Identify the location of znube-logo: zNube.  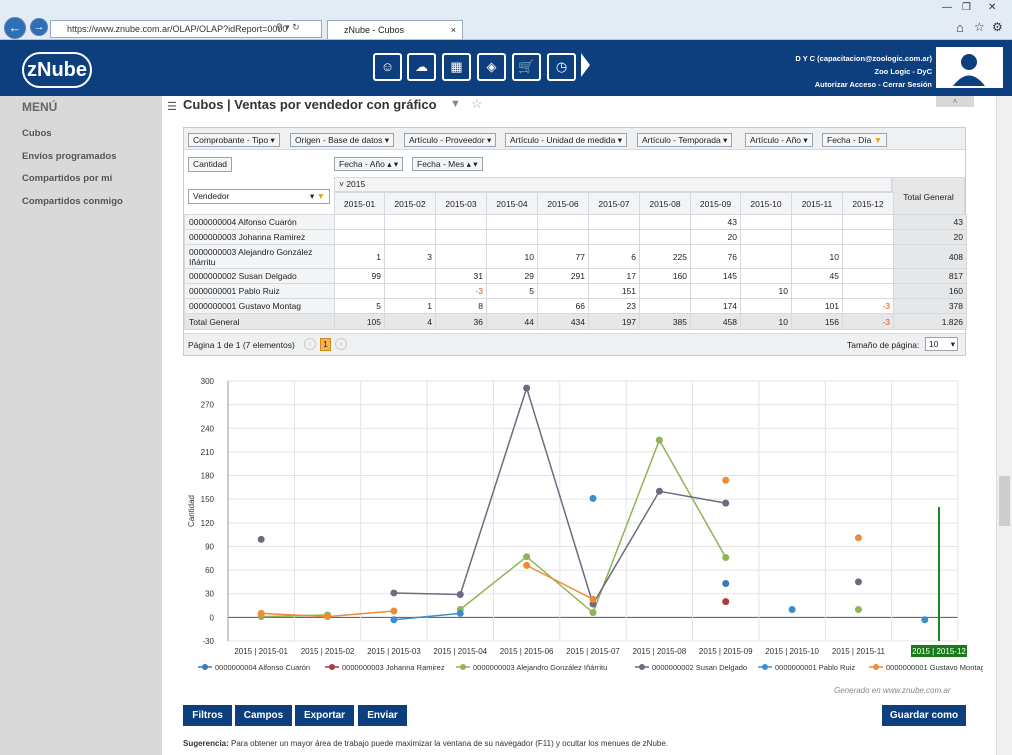
(57, 70).